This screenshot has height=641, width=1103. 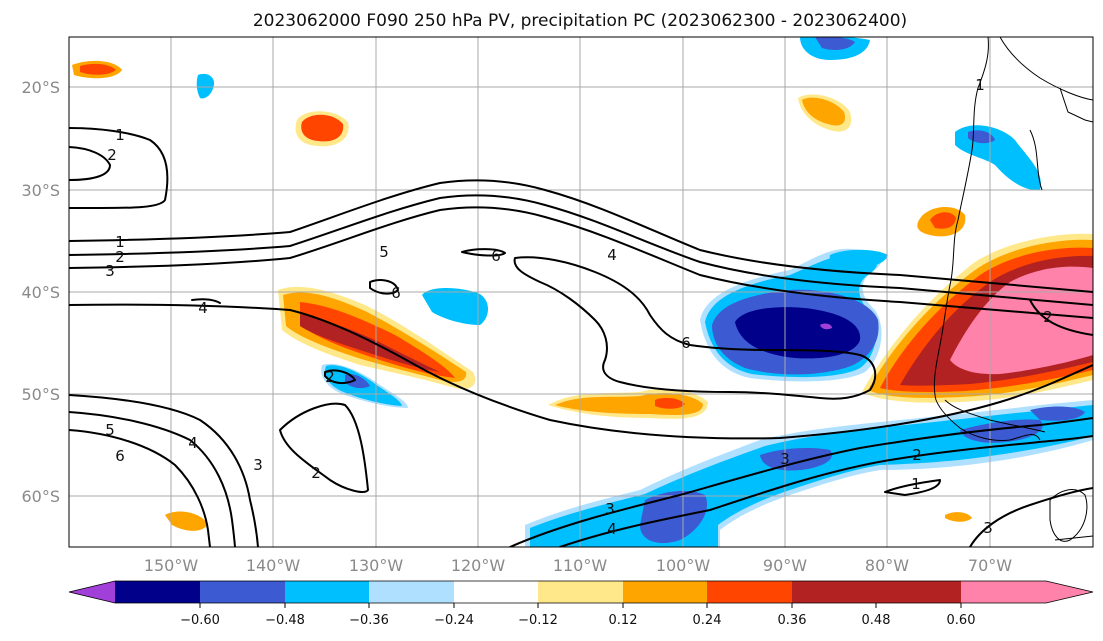 I want to click on colorbar-outline, so click(x=581, y=592).